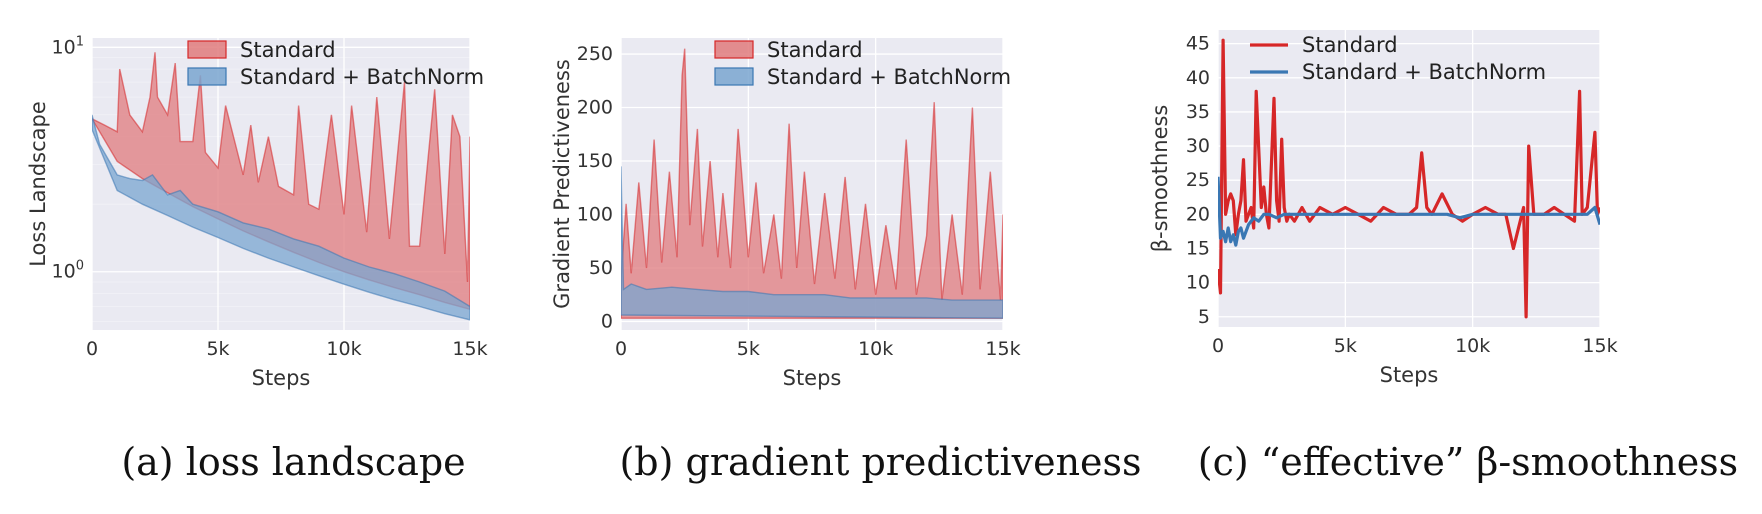 The height and width of the screenshot is (514, 1762). What do you see at coordinates (1468, 462) in the screenshot?
I see `caption-beta-smoothness: (c) “effective” β-smoothness` at bounding box center [1468, 462].